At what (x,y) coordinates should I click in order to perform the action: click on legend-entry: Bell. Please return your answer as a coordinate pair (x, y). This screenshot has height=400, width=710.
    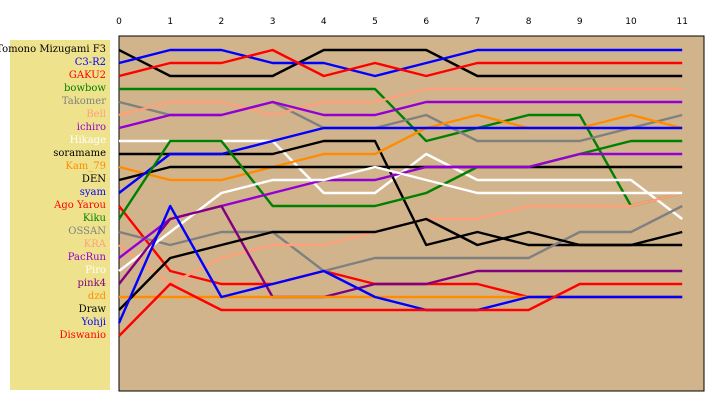
    Looking at the image, I should click on (96, 114).